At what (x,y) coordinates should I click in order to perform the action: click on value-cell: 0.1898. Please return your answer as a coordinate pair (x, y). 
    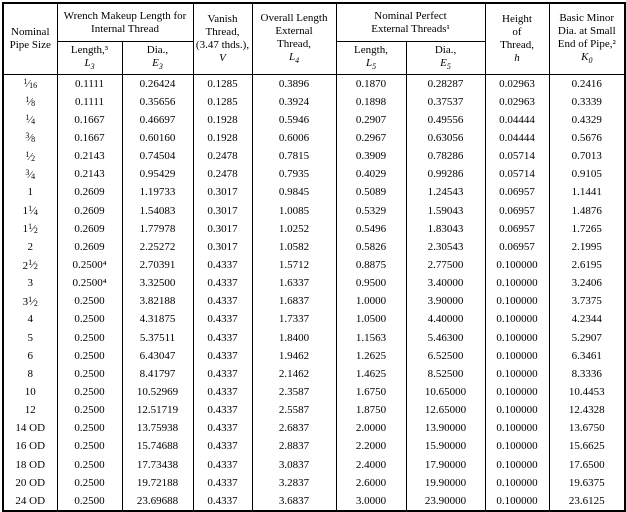
    Looking at the image, I should click on (371, 102).